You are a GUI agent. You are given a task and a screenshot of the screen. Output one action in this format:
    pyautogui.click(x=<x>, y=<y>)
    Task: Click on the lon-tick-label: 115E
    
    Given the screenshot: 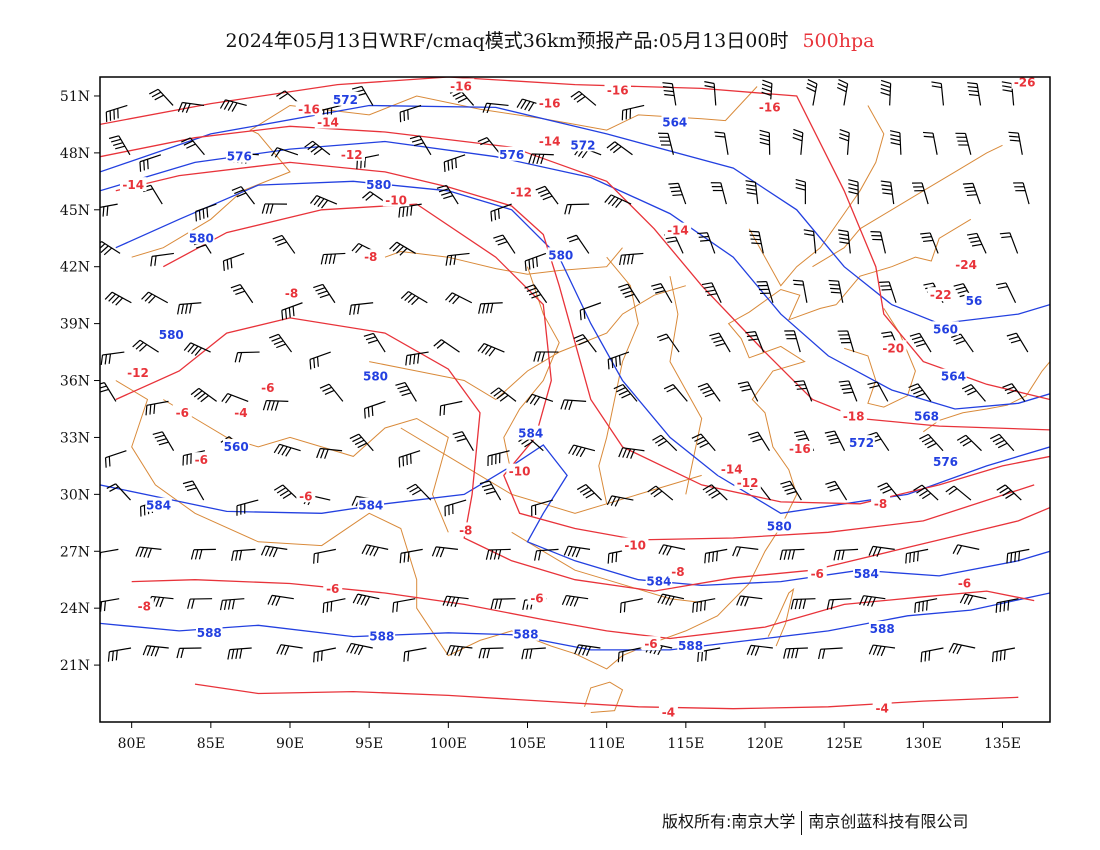 What is the action you would take?
    pyautogui.click(x=685, y=744)
    